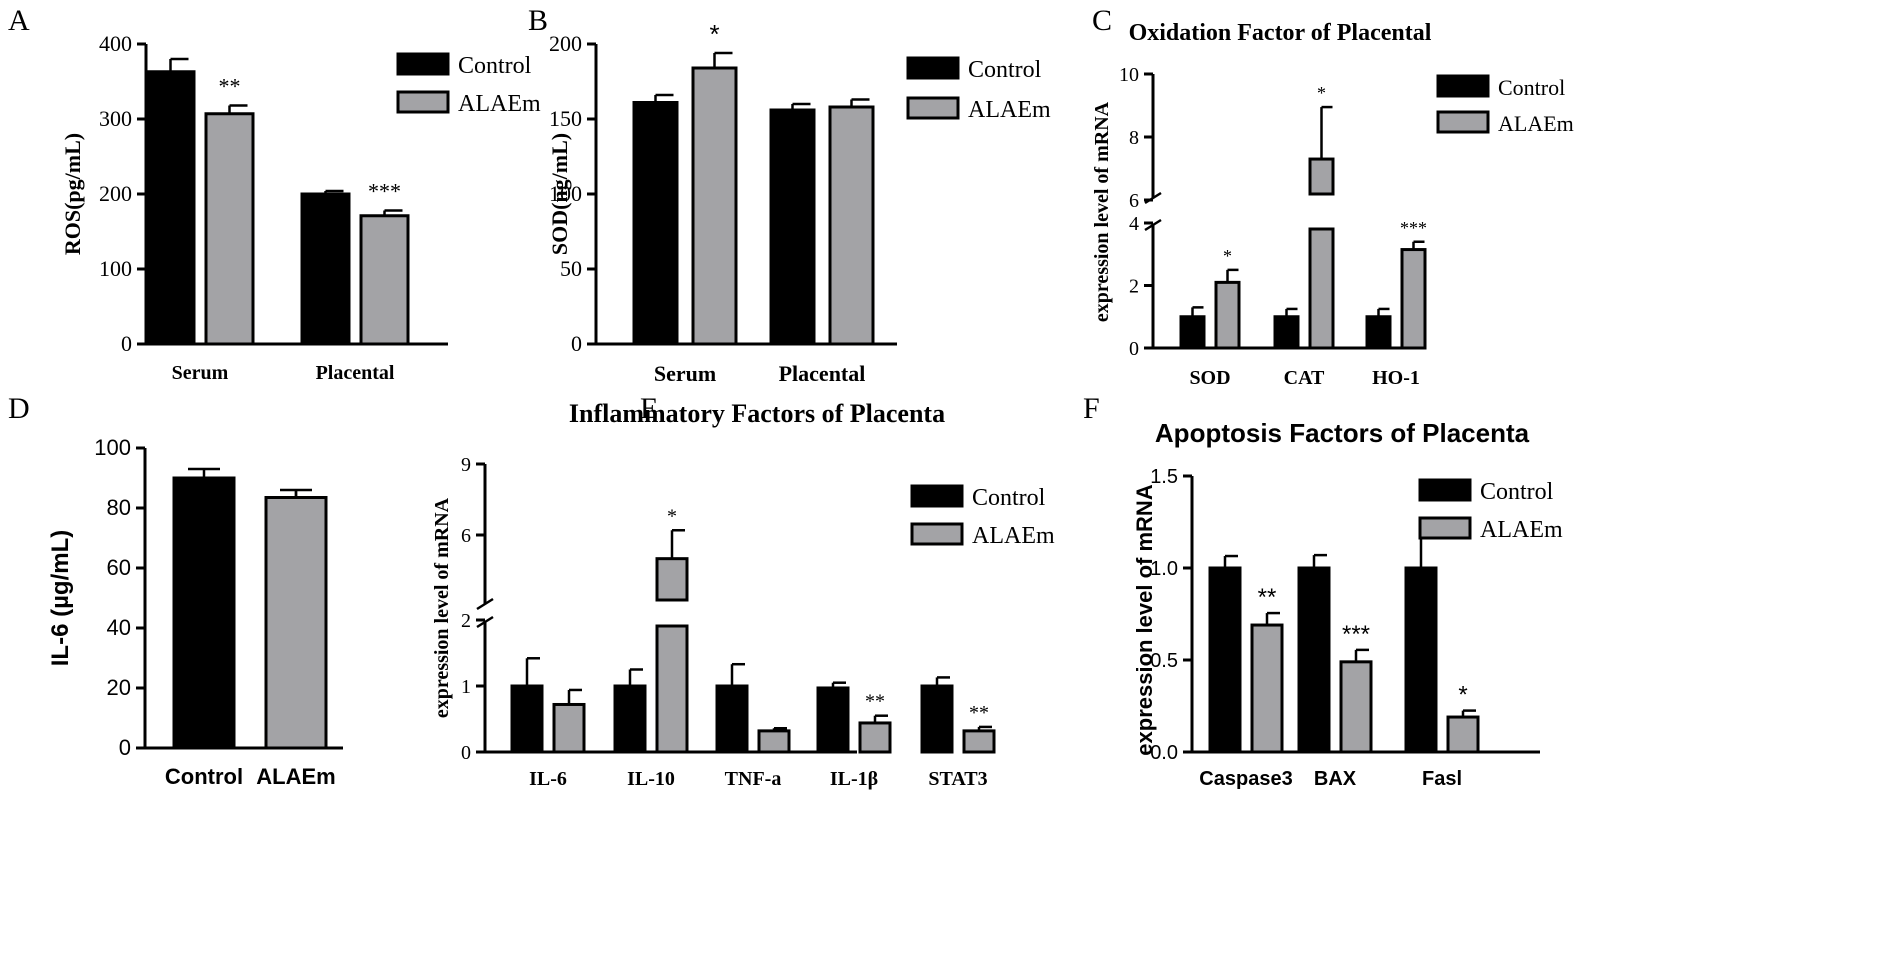  Describe the element at coordinates (119, 627) in the screenshot. I see `y-tick-label: 40` at that location.